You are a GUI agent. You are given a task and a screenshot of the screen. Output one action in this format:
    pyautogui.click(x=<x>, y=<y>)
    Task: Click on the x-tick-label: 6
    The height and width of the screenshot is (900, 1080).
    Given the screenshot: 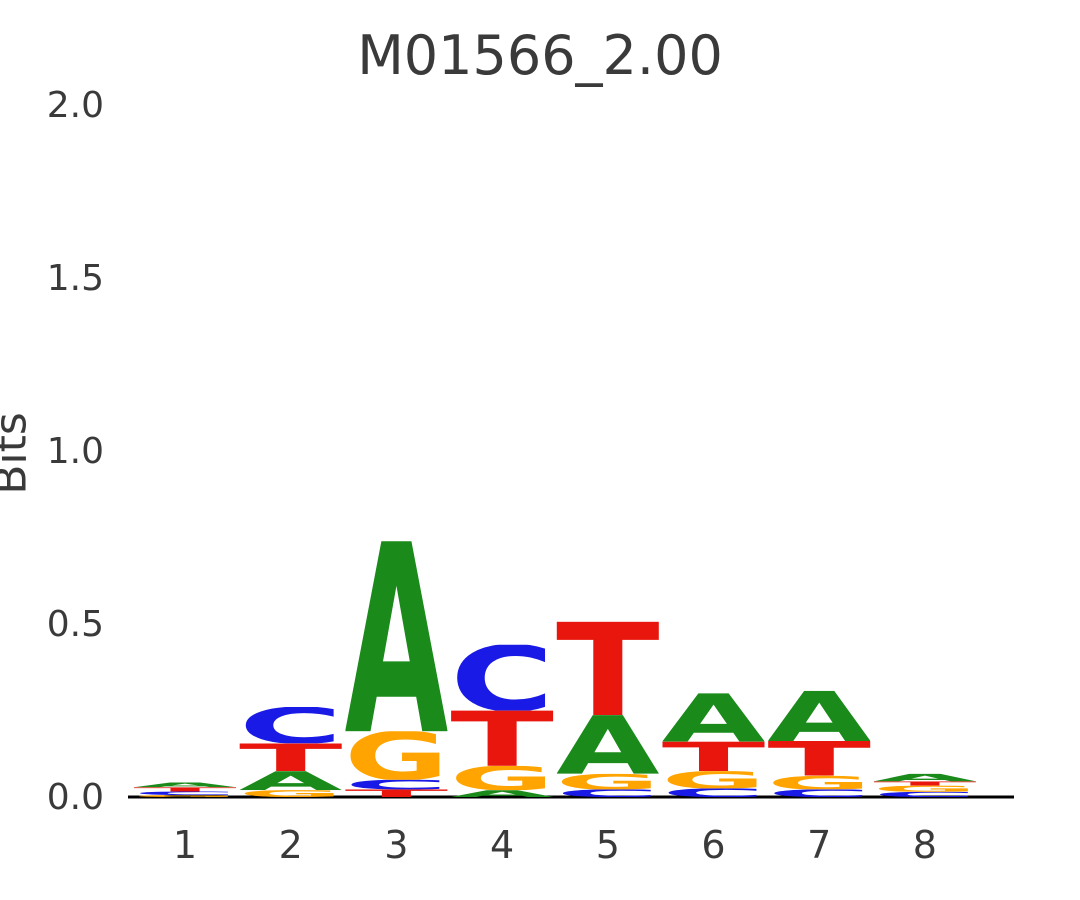 What is the action you would take?
    pyautogui.click(x=713, y=845)
    